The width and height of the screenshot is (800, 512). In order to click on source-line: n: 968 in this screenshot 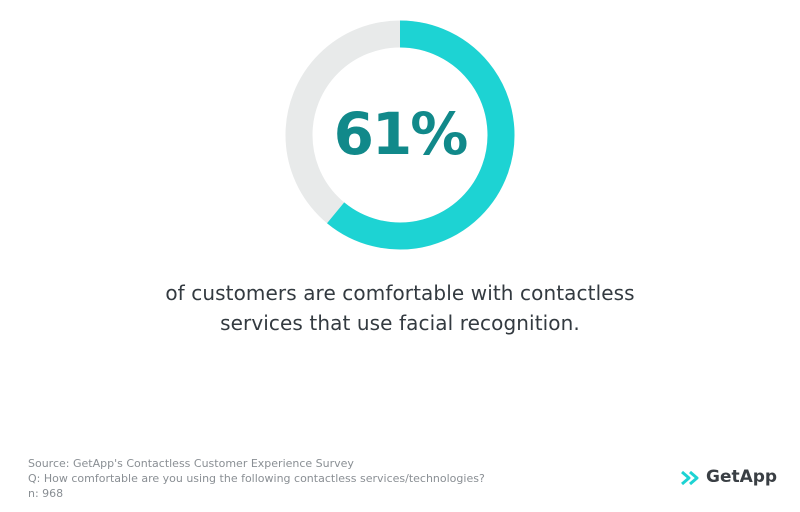, I will do `click(46, 493)`.